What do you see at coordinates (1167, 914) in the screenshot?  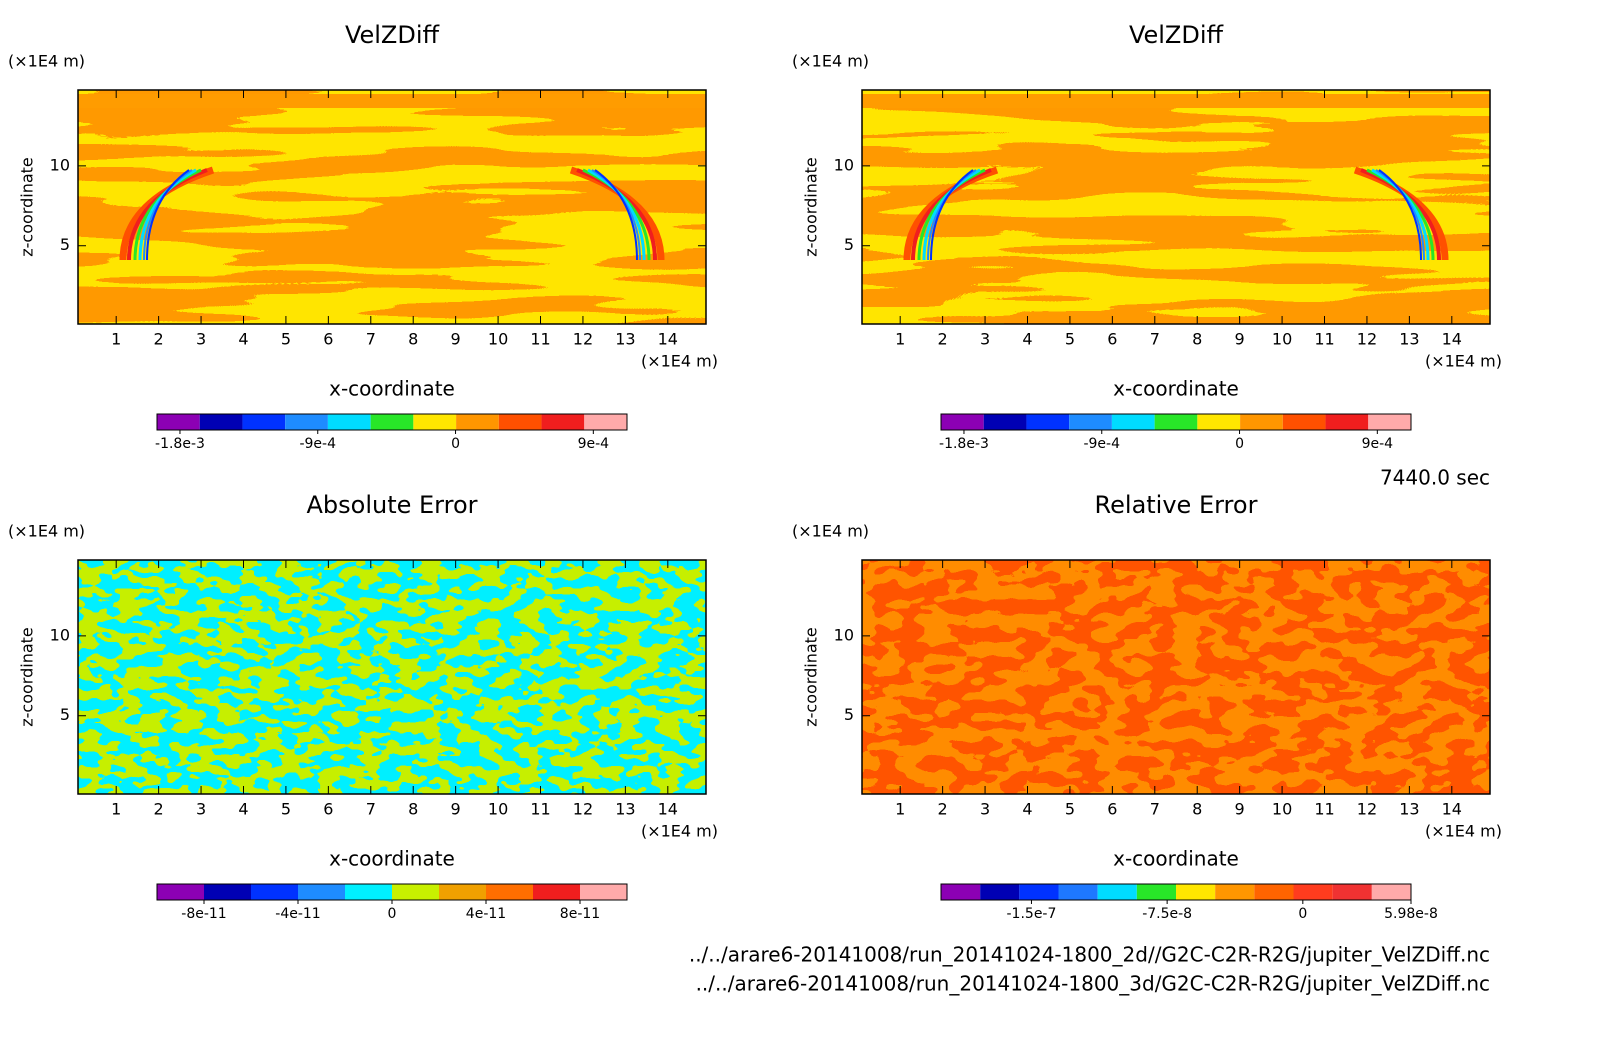 I see `colorbar-tick-label: -7.5e-8` at bounding box center [1167, 914].